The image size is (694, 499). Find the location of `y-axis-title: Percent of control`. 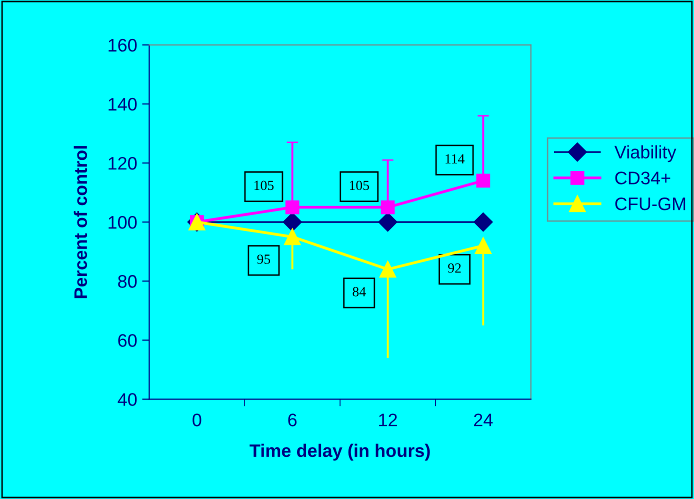

y-axis-title: Percent of control is located at coordinates (81, 222).